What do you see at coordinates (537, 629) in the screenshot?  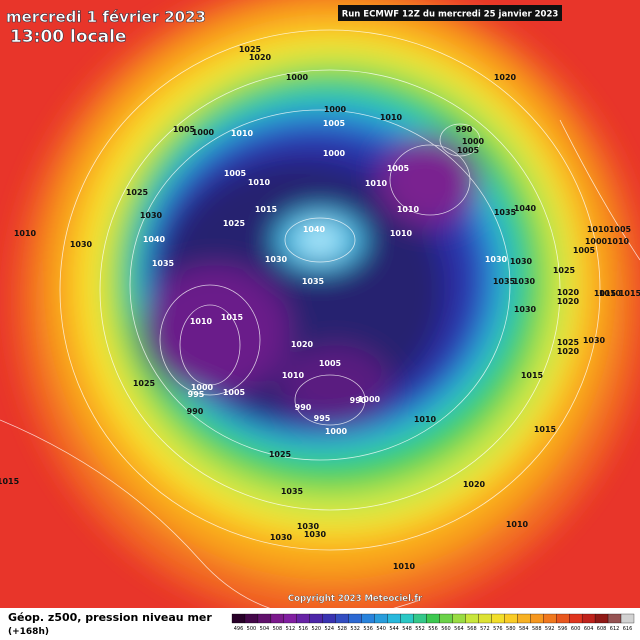 I see `colorbar-tick-label: 588` at bounding box center [537, 629].